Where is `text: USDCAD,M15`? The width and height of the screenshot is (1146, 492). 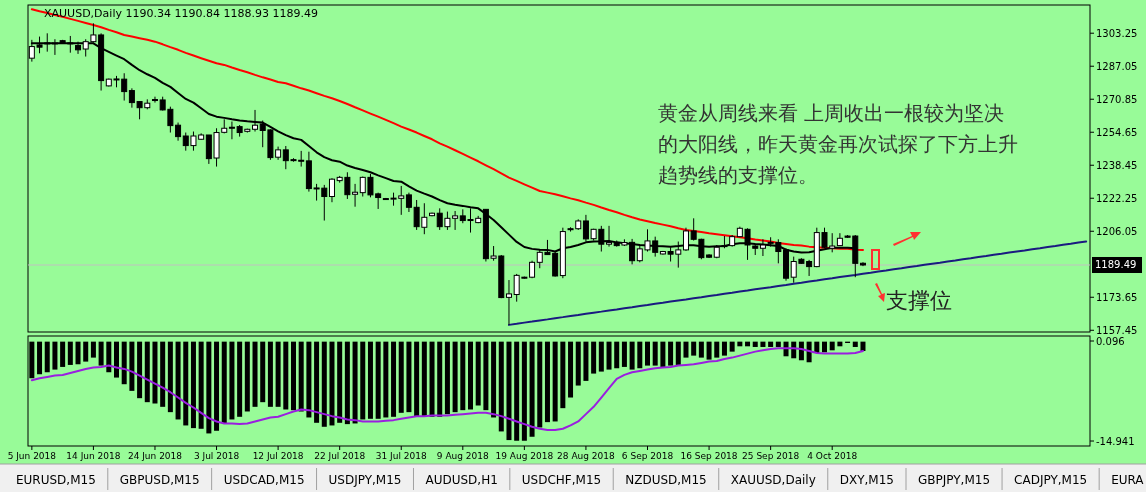 text: USDCAD,M15 is located at coordinates (264, 480).